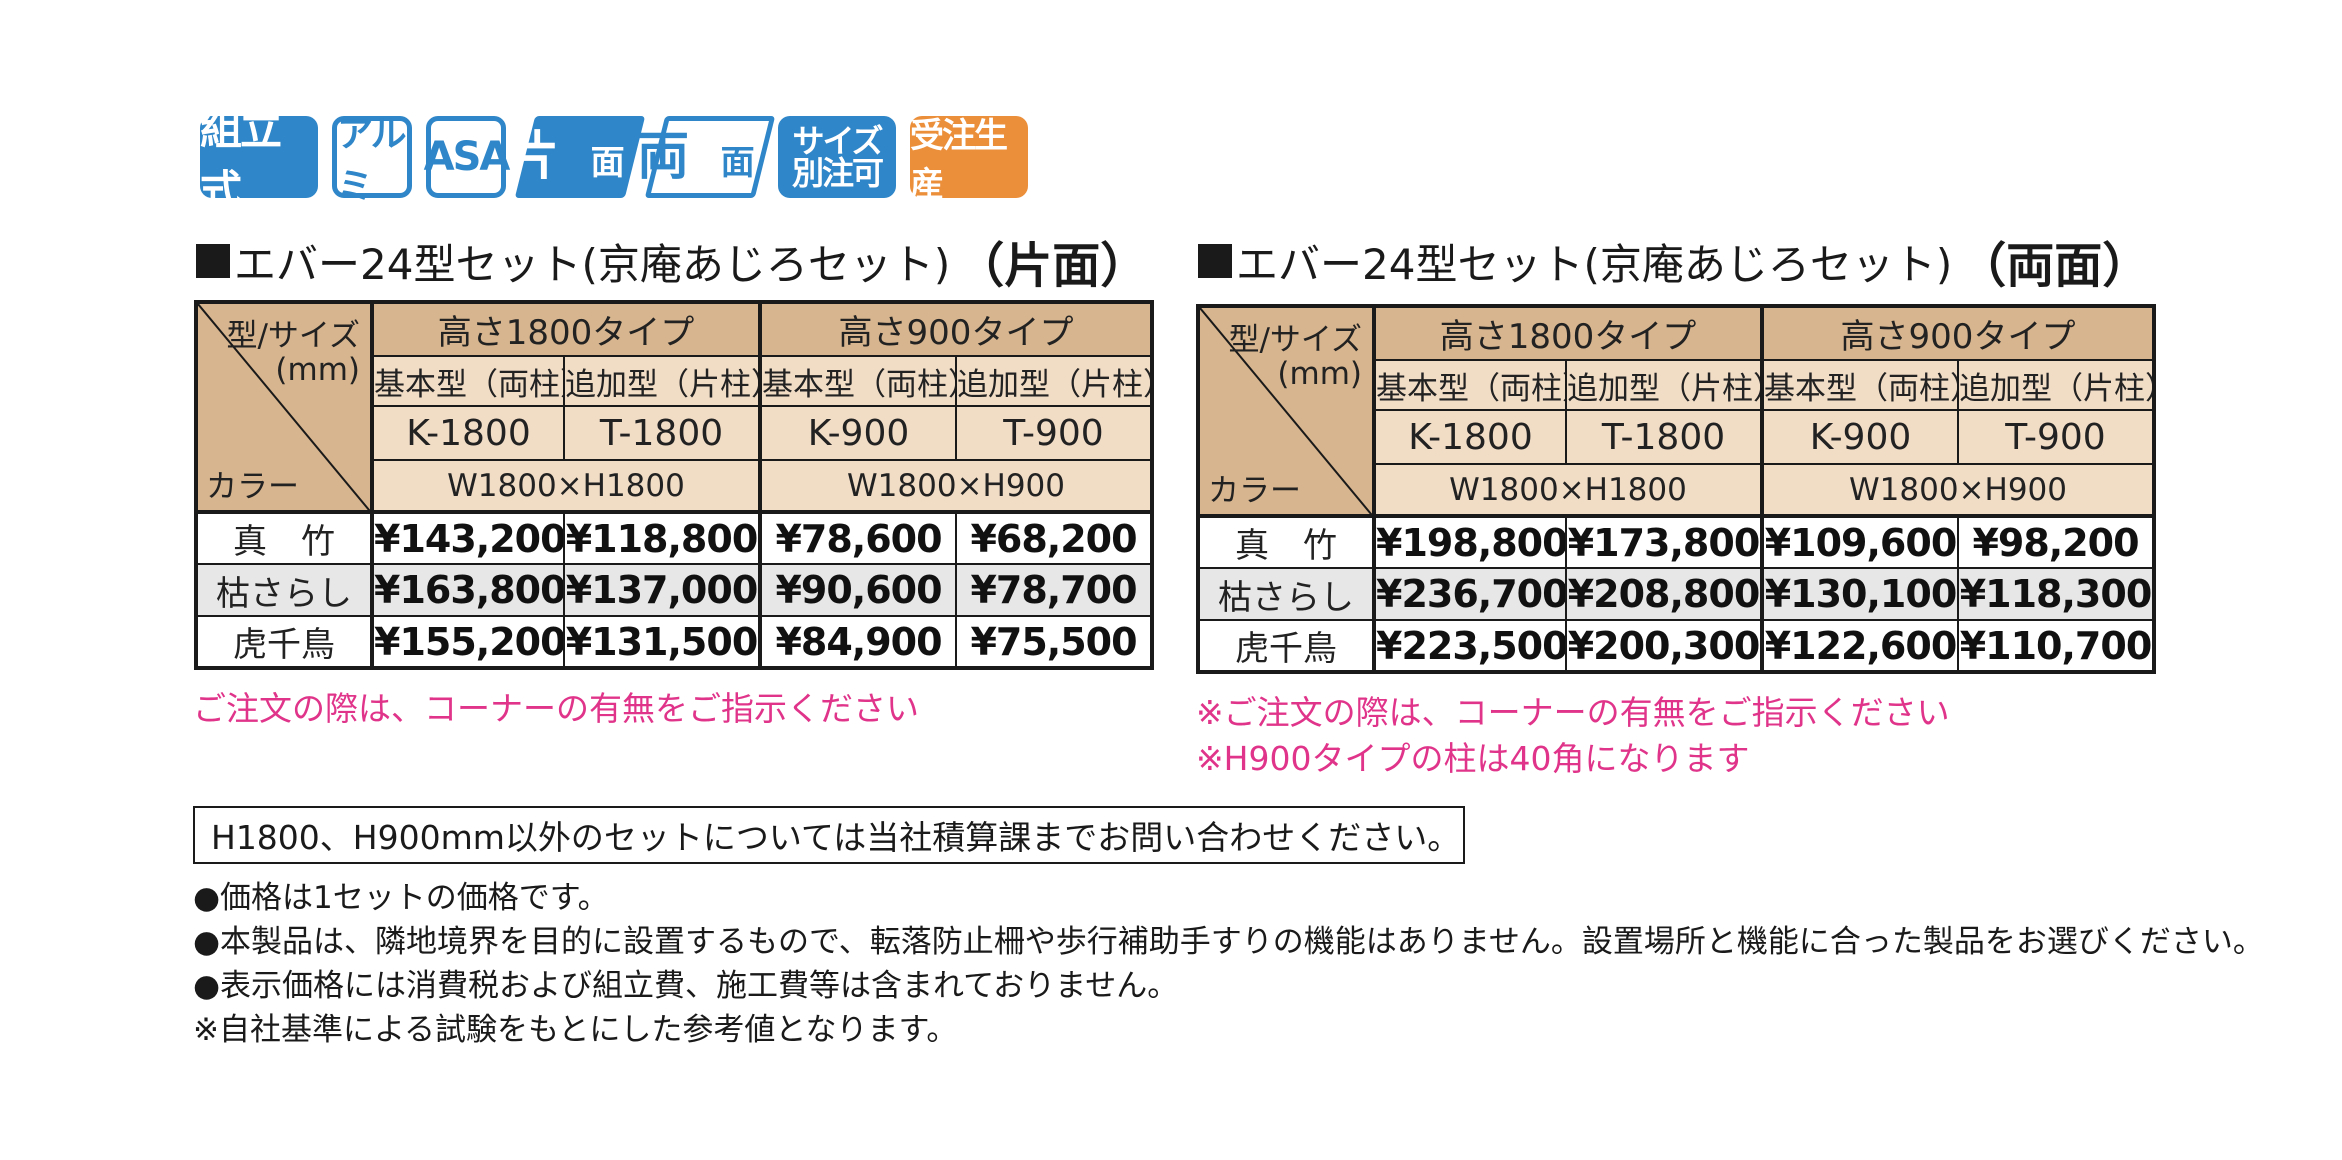  I want to click on table-row: 枯さらし ¥236,700 ¥208,800 ¥130,100 ¥118,300, so click(1676, 594).